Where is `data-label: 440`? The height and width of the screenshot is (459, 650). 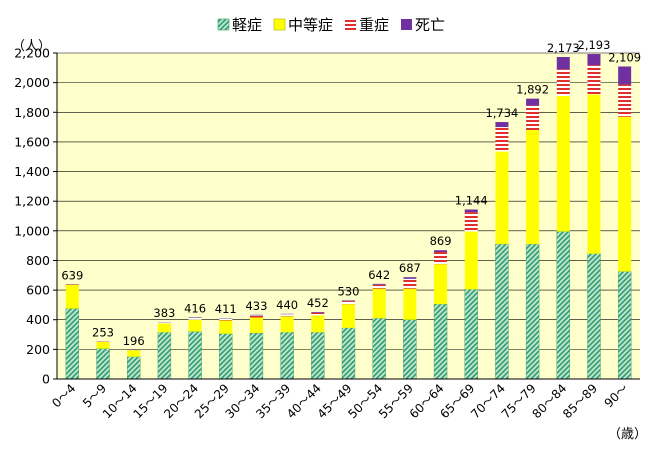 data-label: 440 is located at coordinates (287, 305).